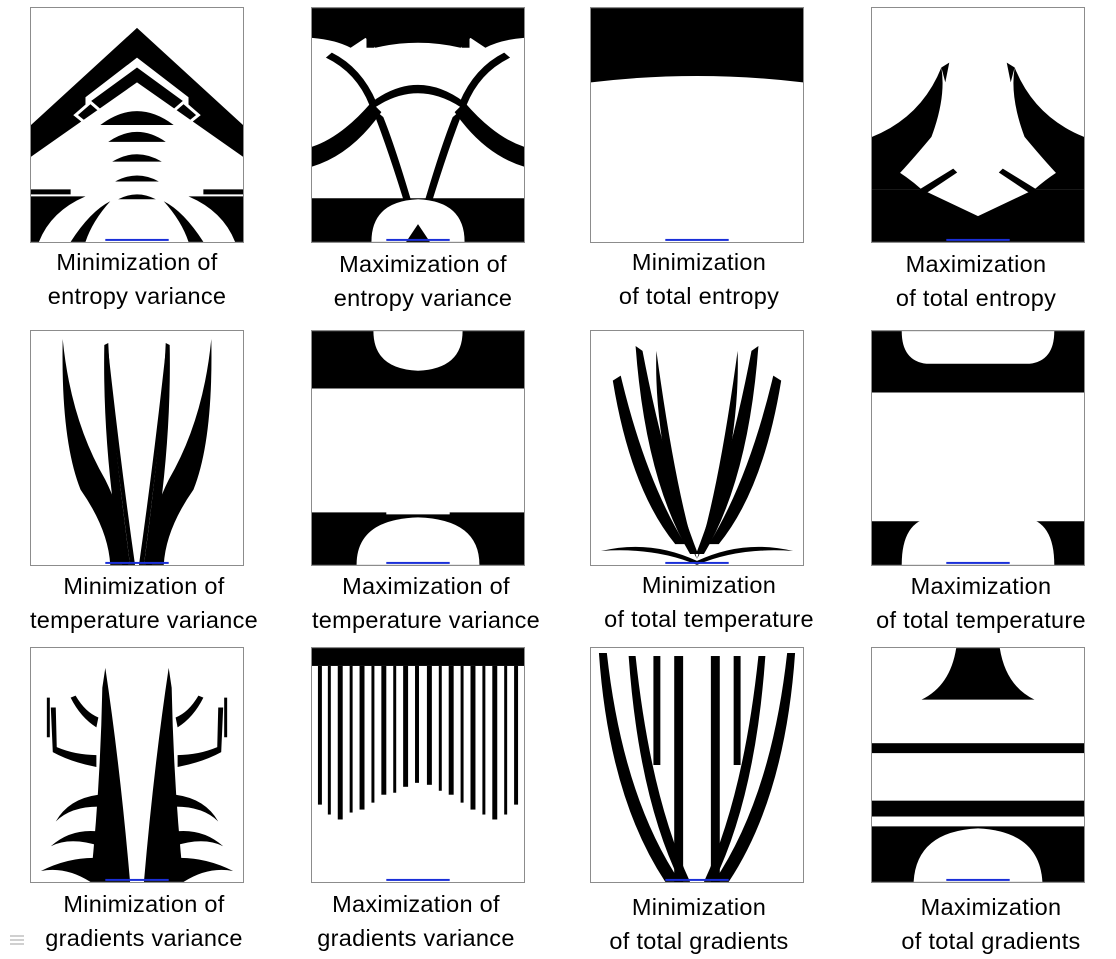 The width and height of the screenshot is (1116, 959). What do you see at coordinates (426, 603) in the screenshot?
I see `caption-temperature-variance-max: Maximization of temperature variance` at bounding box center [426, 603].